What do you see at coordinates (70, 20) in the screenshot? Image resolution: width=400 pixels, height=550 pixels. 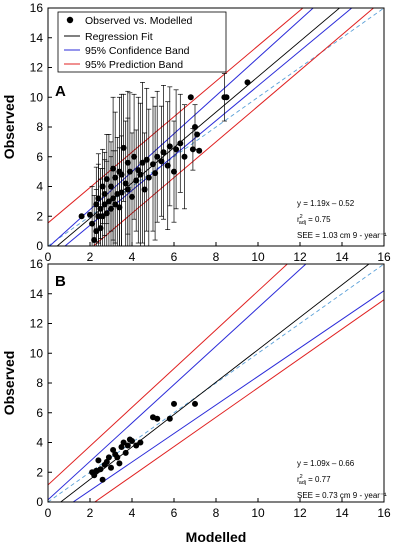 I see `legend-marker-observed` at bounding box center [70, 20].